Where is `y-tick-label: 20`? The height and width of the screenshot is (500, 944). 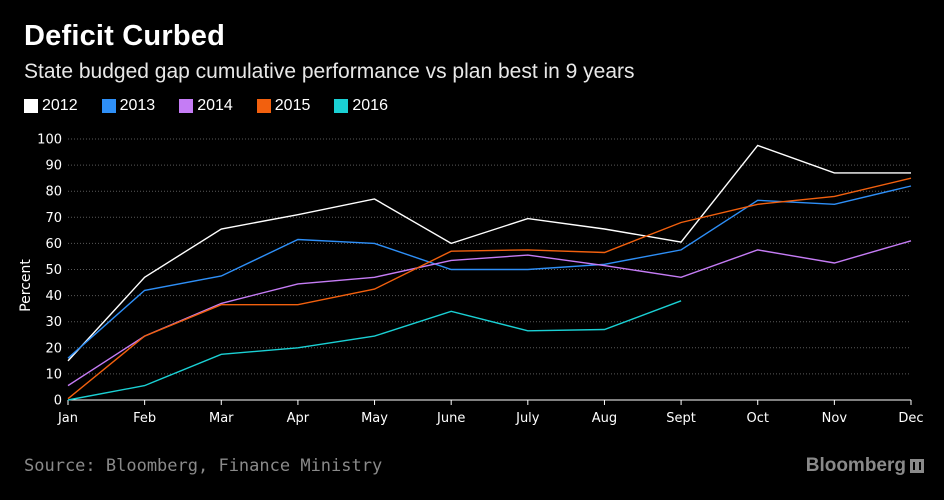
y-tick-label: 20 is located at coordinates (53, 348).